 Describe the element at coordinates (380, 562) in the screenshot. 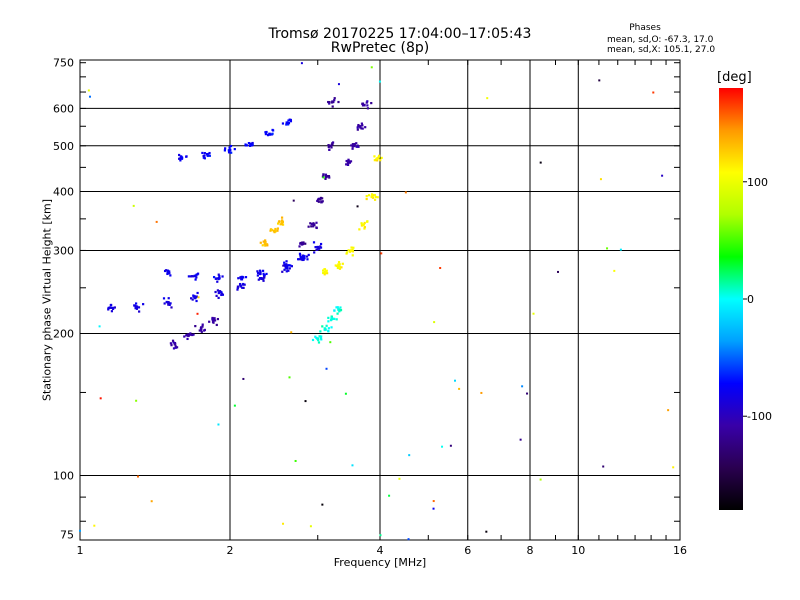

I see `x-axis-label: Frequency [MHz]` at that location.